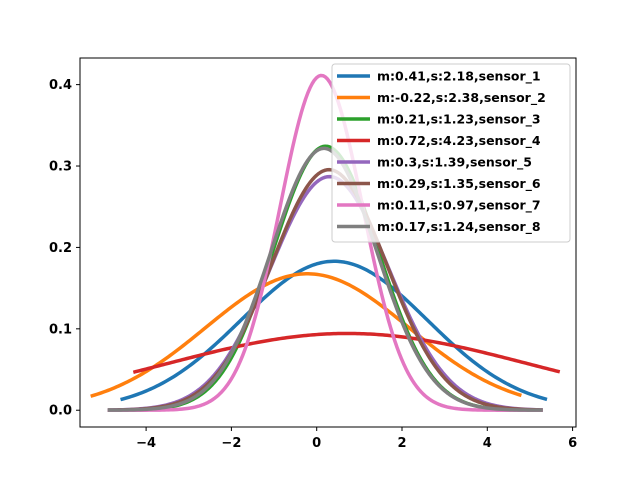  Describe the element at coordinates (60, 167) in the screenshot. I see `y-tick-label: 0.3` at that location.